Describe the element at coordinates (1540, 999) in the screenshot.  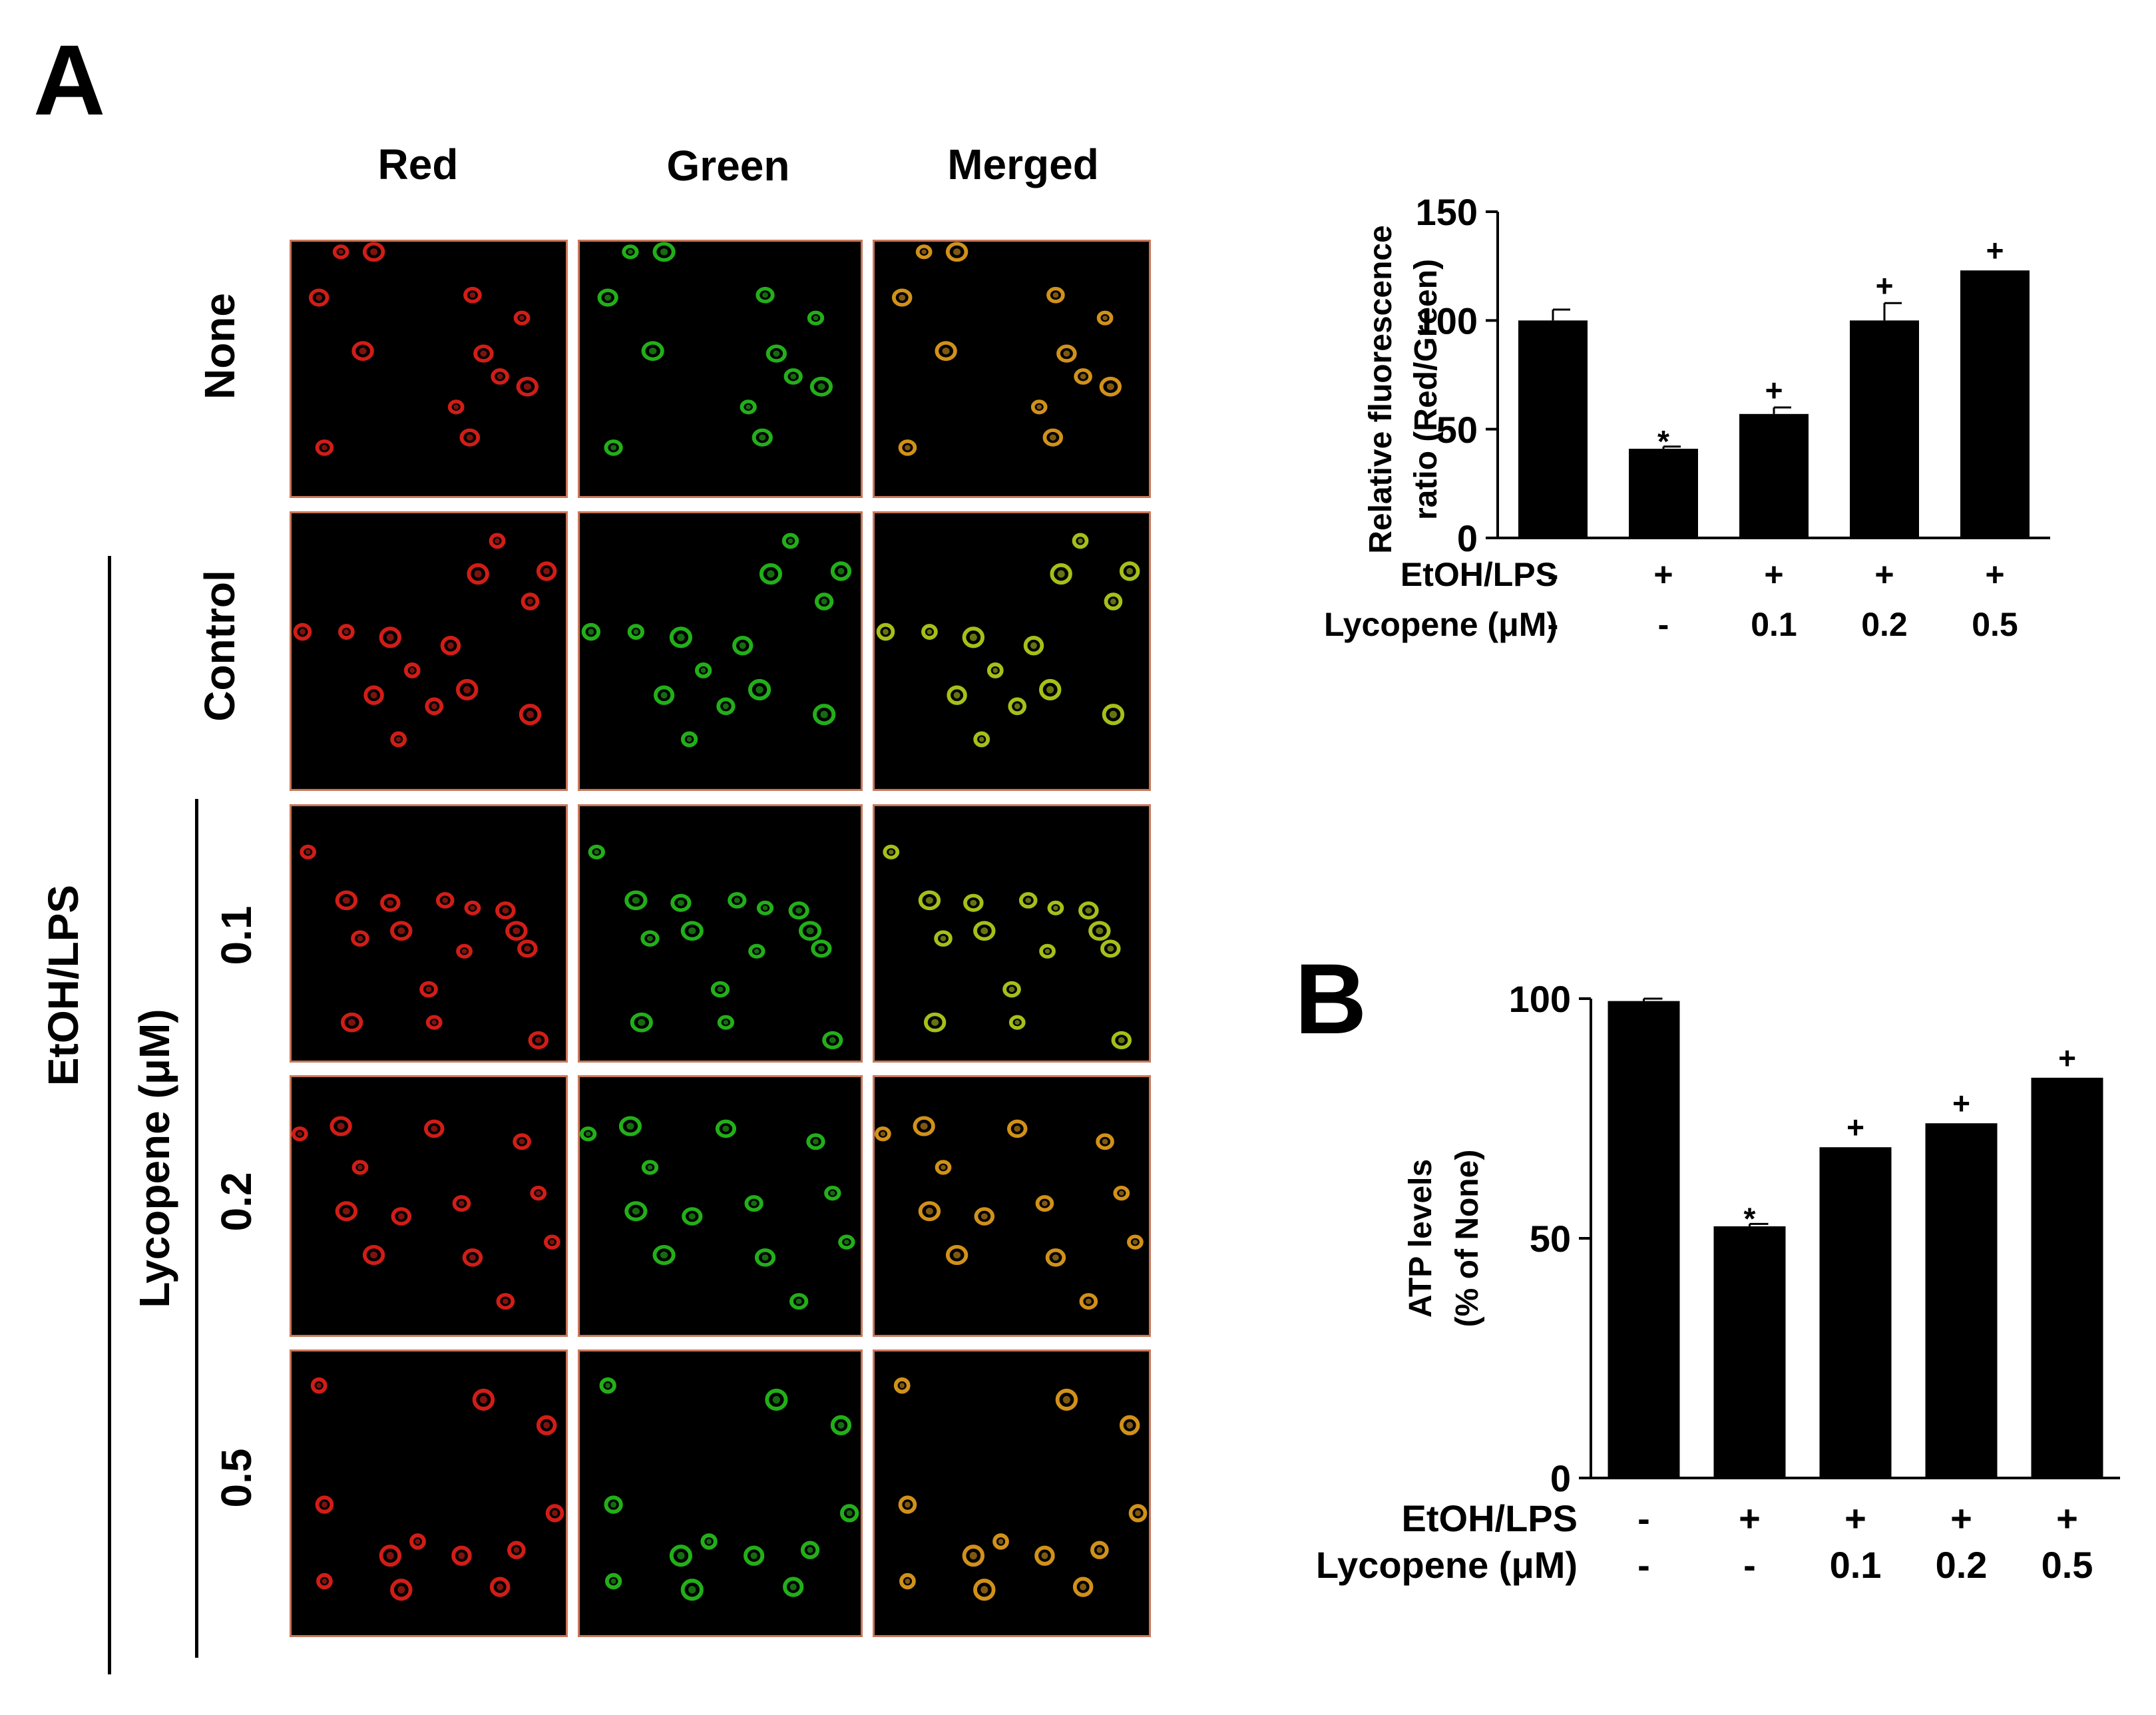
I see `y-tick-label: 100` at that location.